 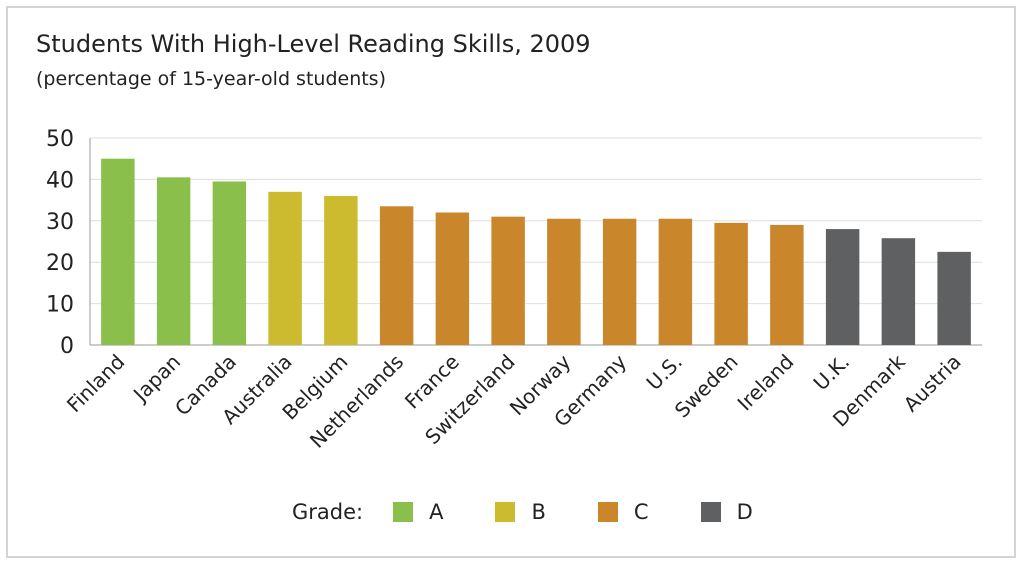 What do you see at coordinates (731, 283) in the screenshot?
I see `bar-sweden` at bounding box center [731, 283].